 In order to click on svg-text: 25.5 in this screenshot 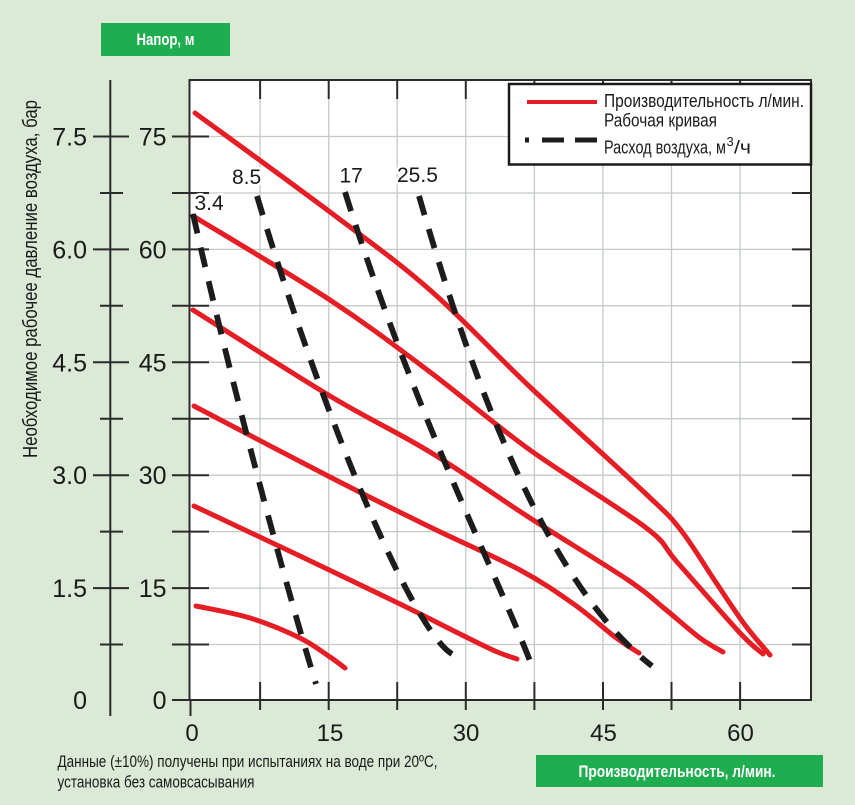, I will do `click(417, 175)`.